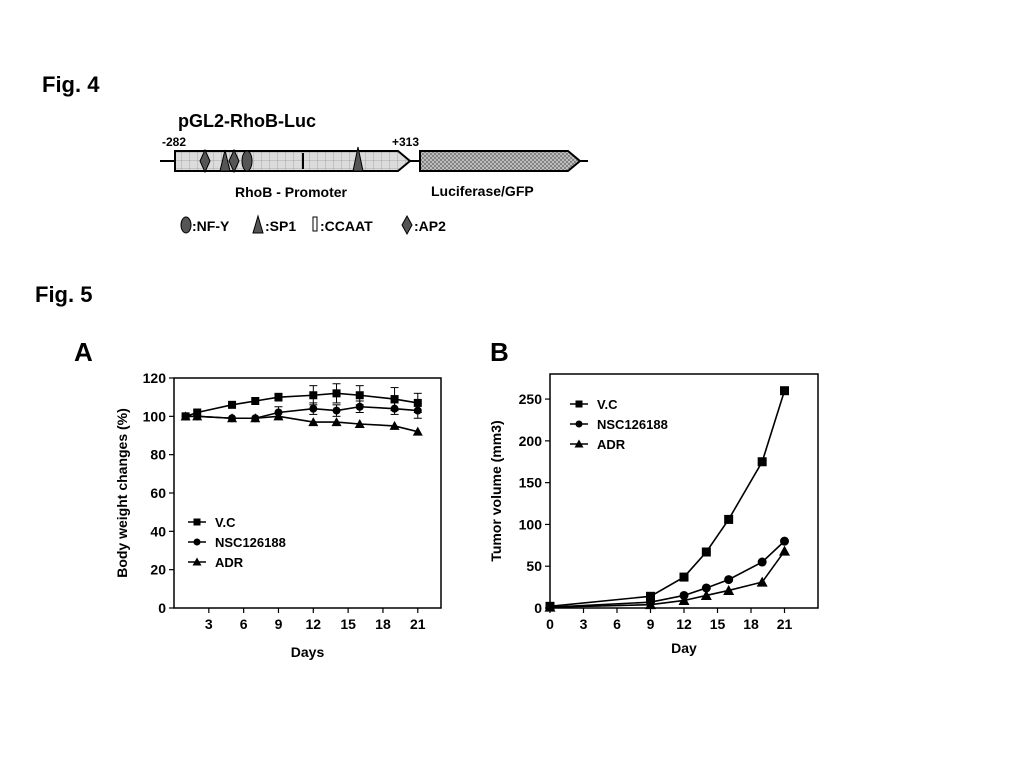 This screenshot has width=1024, height=768. I want to click on reporter-box, so click(500, 161).